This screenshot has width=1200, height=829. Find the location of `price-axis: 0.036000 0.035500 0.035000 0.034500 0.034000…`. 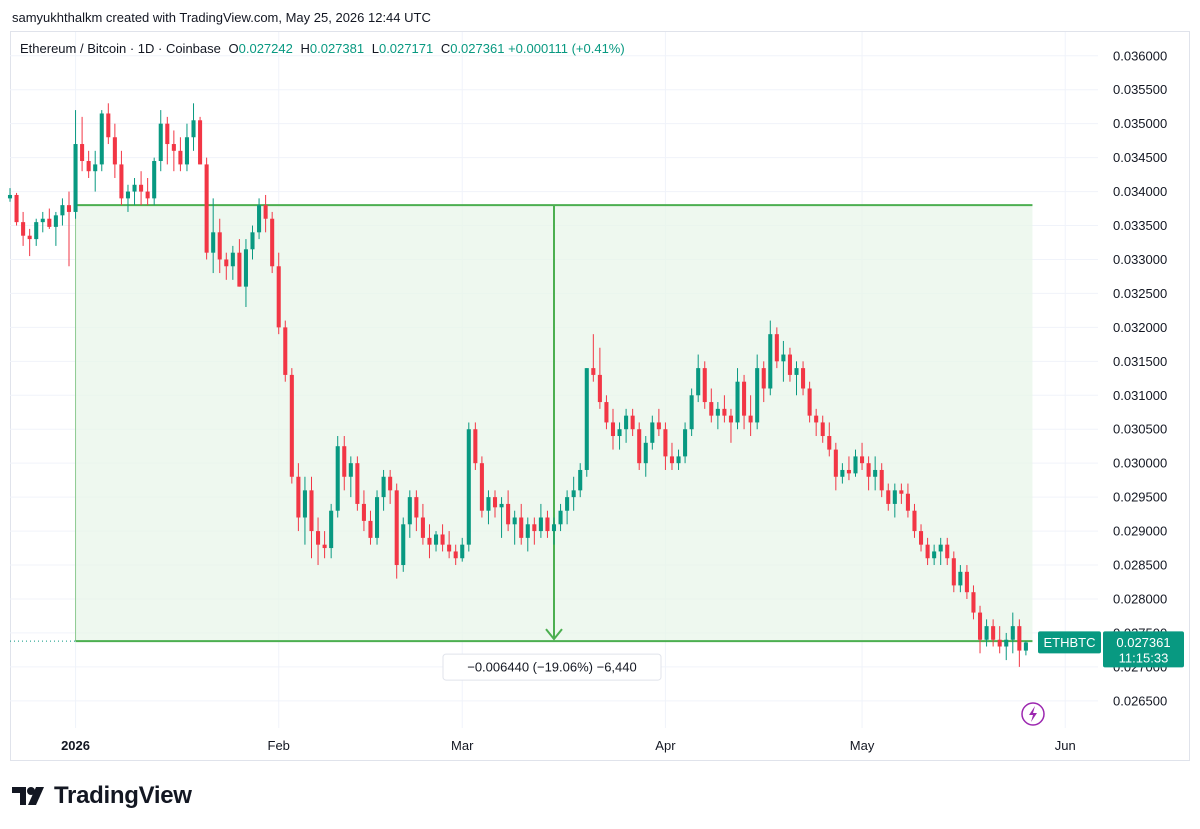

price-axis: 0.036000 0.035500 0.035000 0.034500 0.034000… is located at coordinates (1140, 378).